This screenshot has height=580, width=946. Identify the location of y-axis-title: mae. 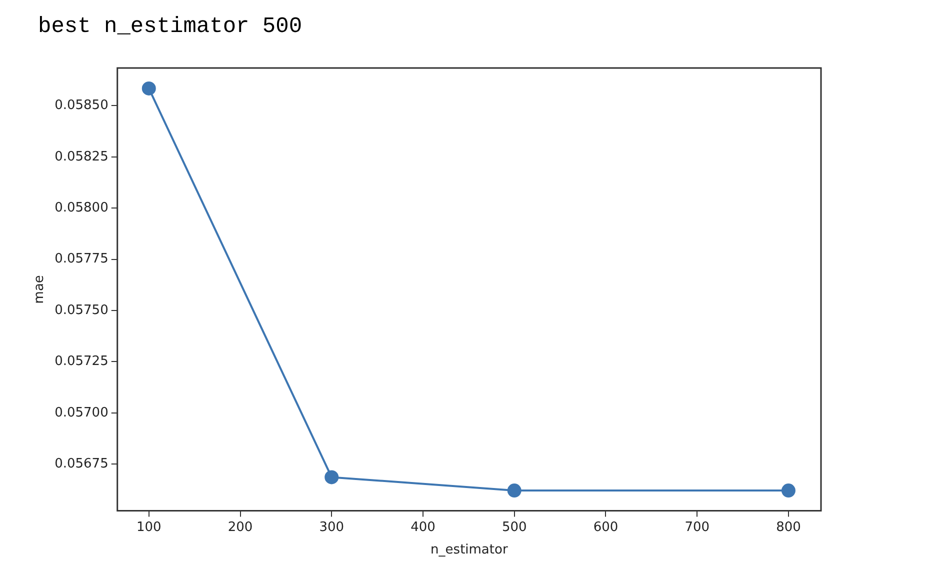
(40, 289).